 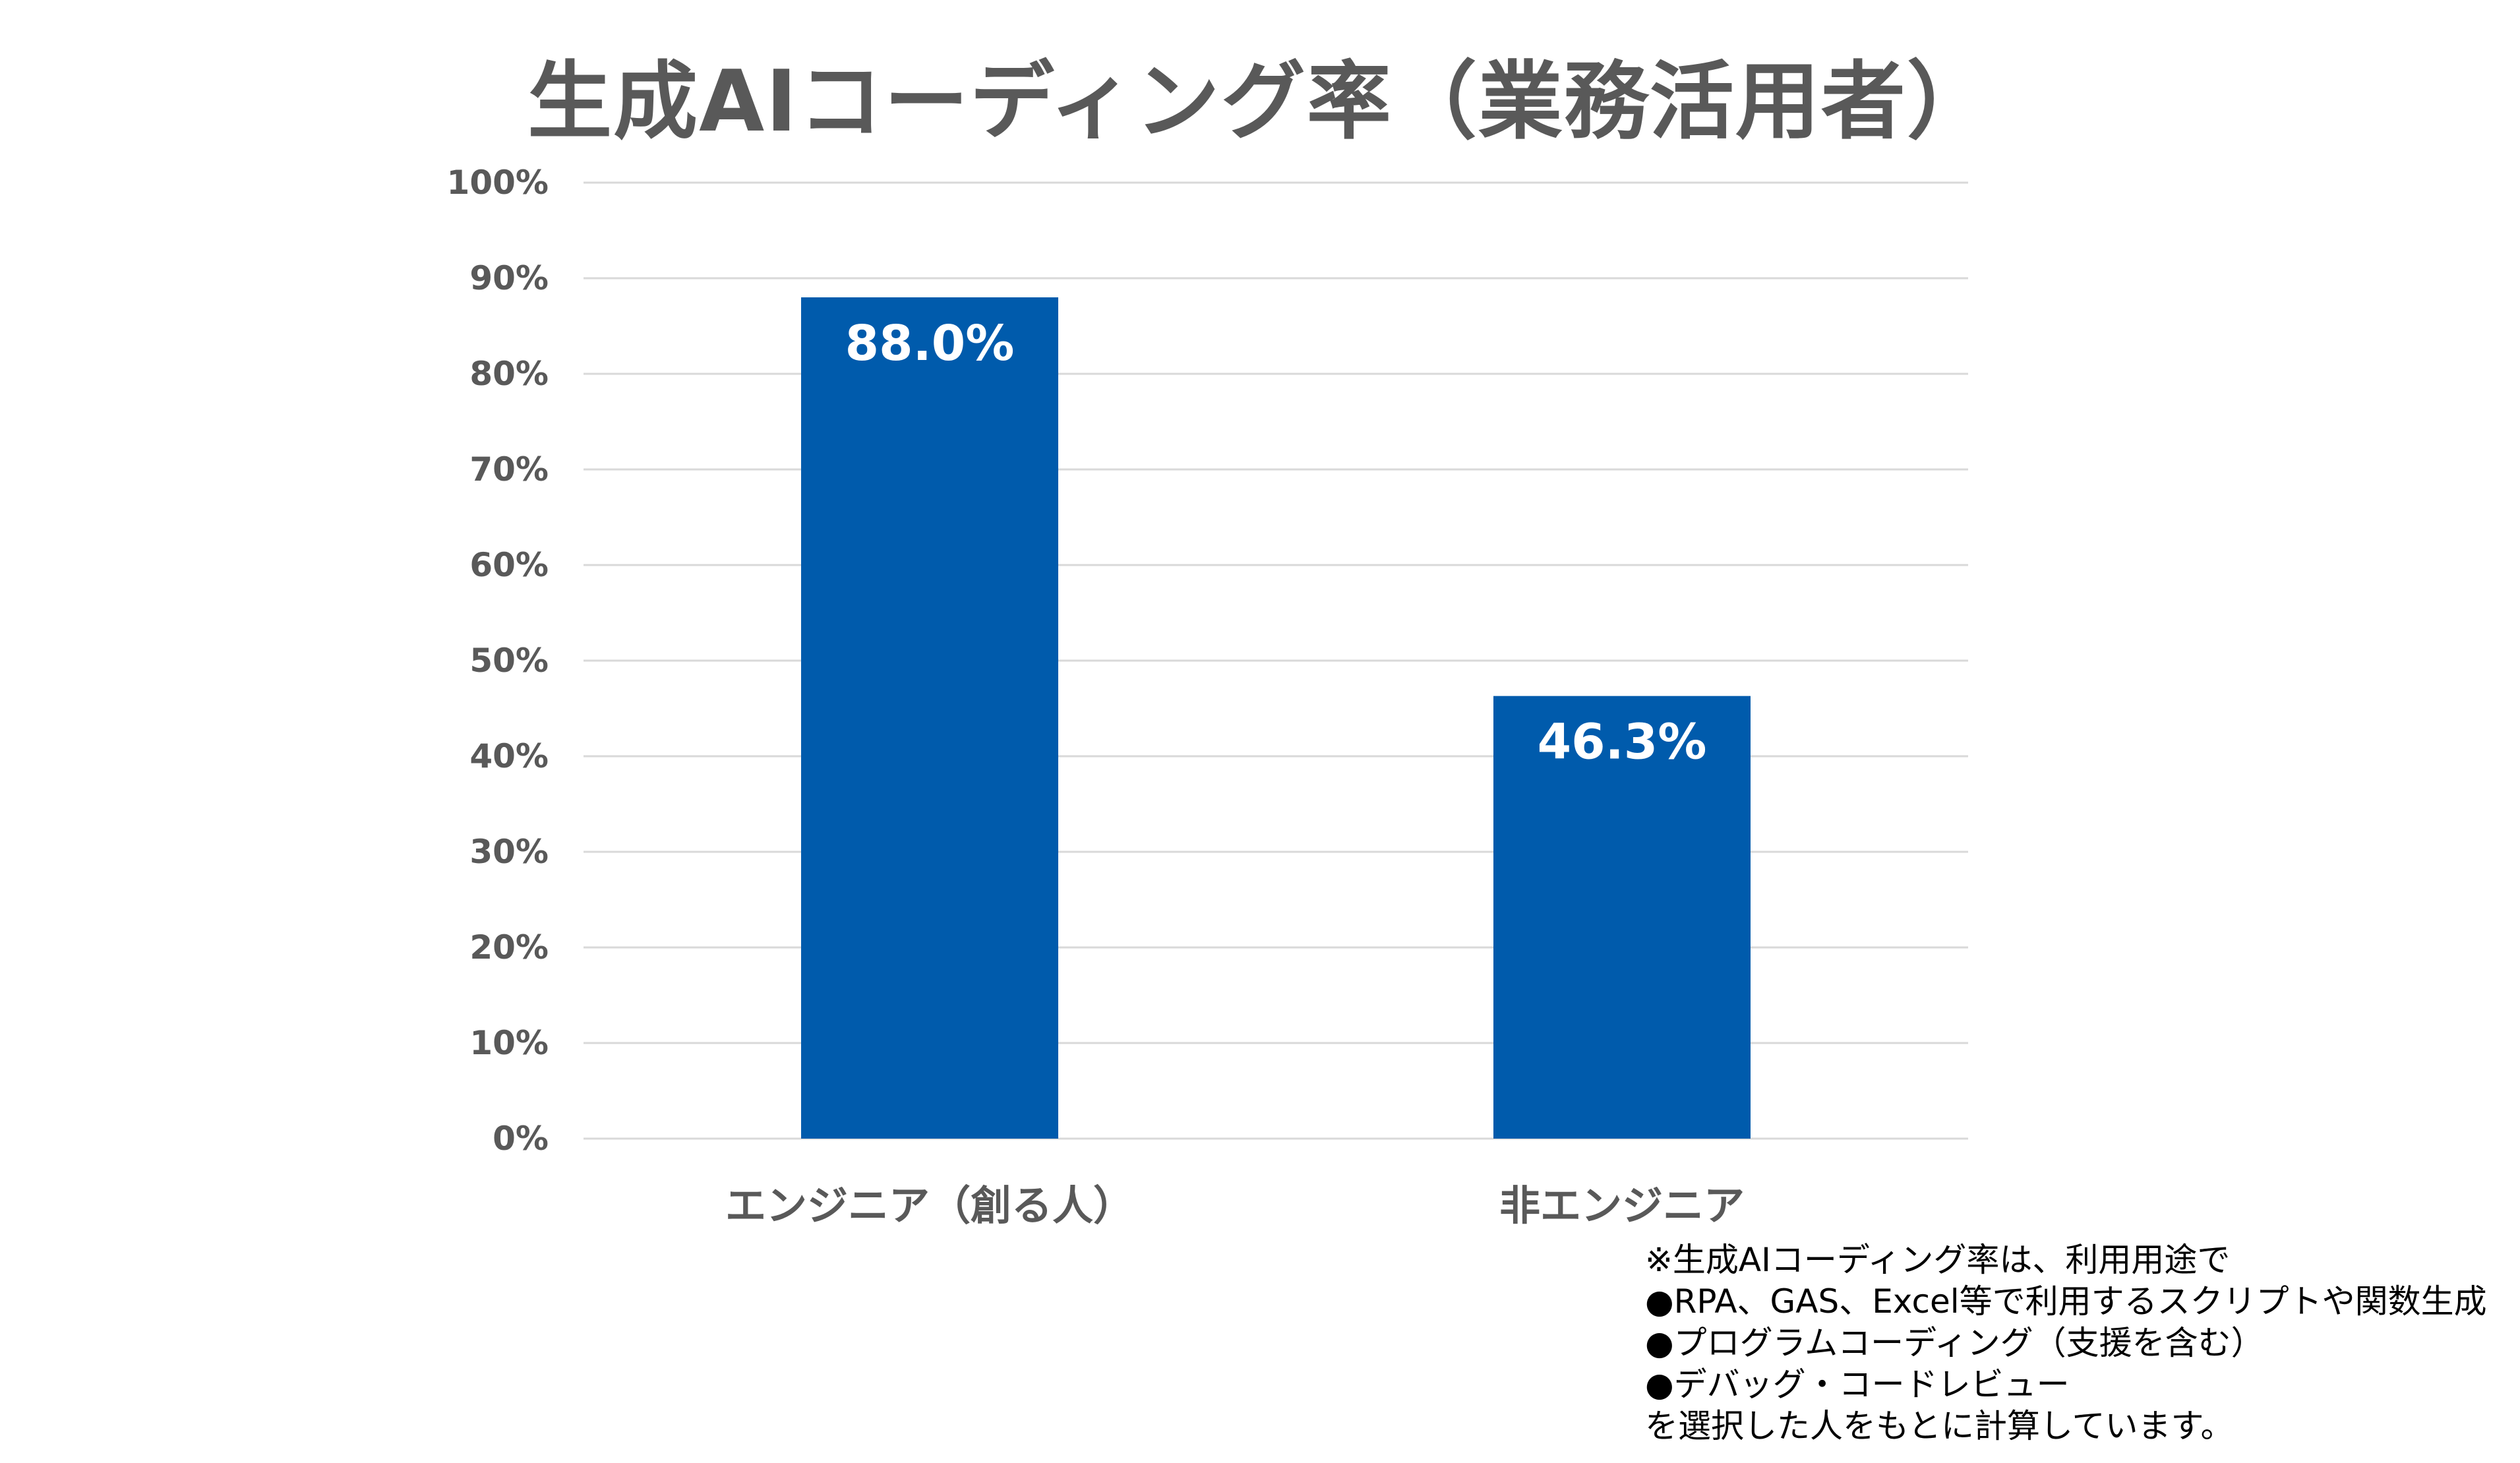 I want to click on y-tick-label: 100%, so click(x=498, y=183).